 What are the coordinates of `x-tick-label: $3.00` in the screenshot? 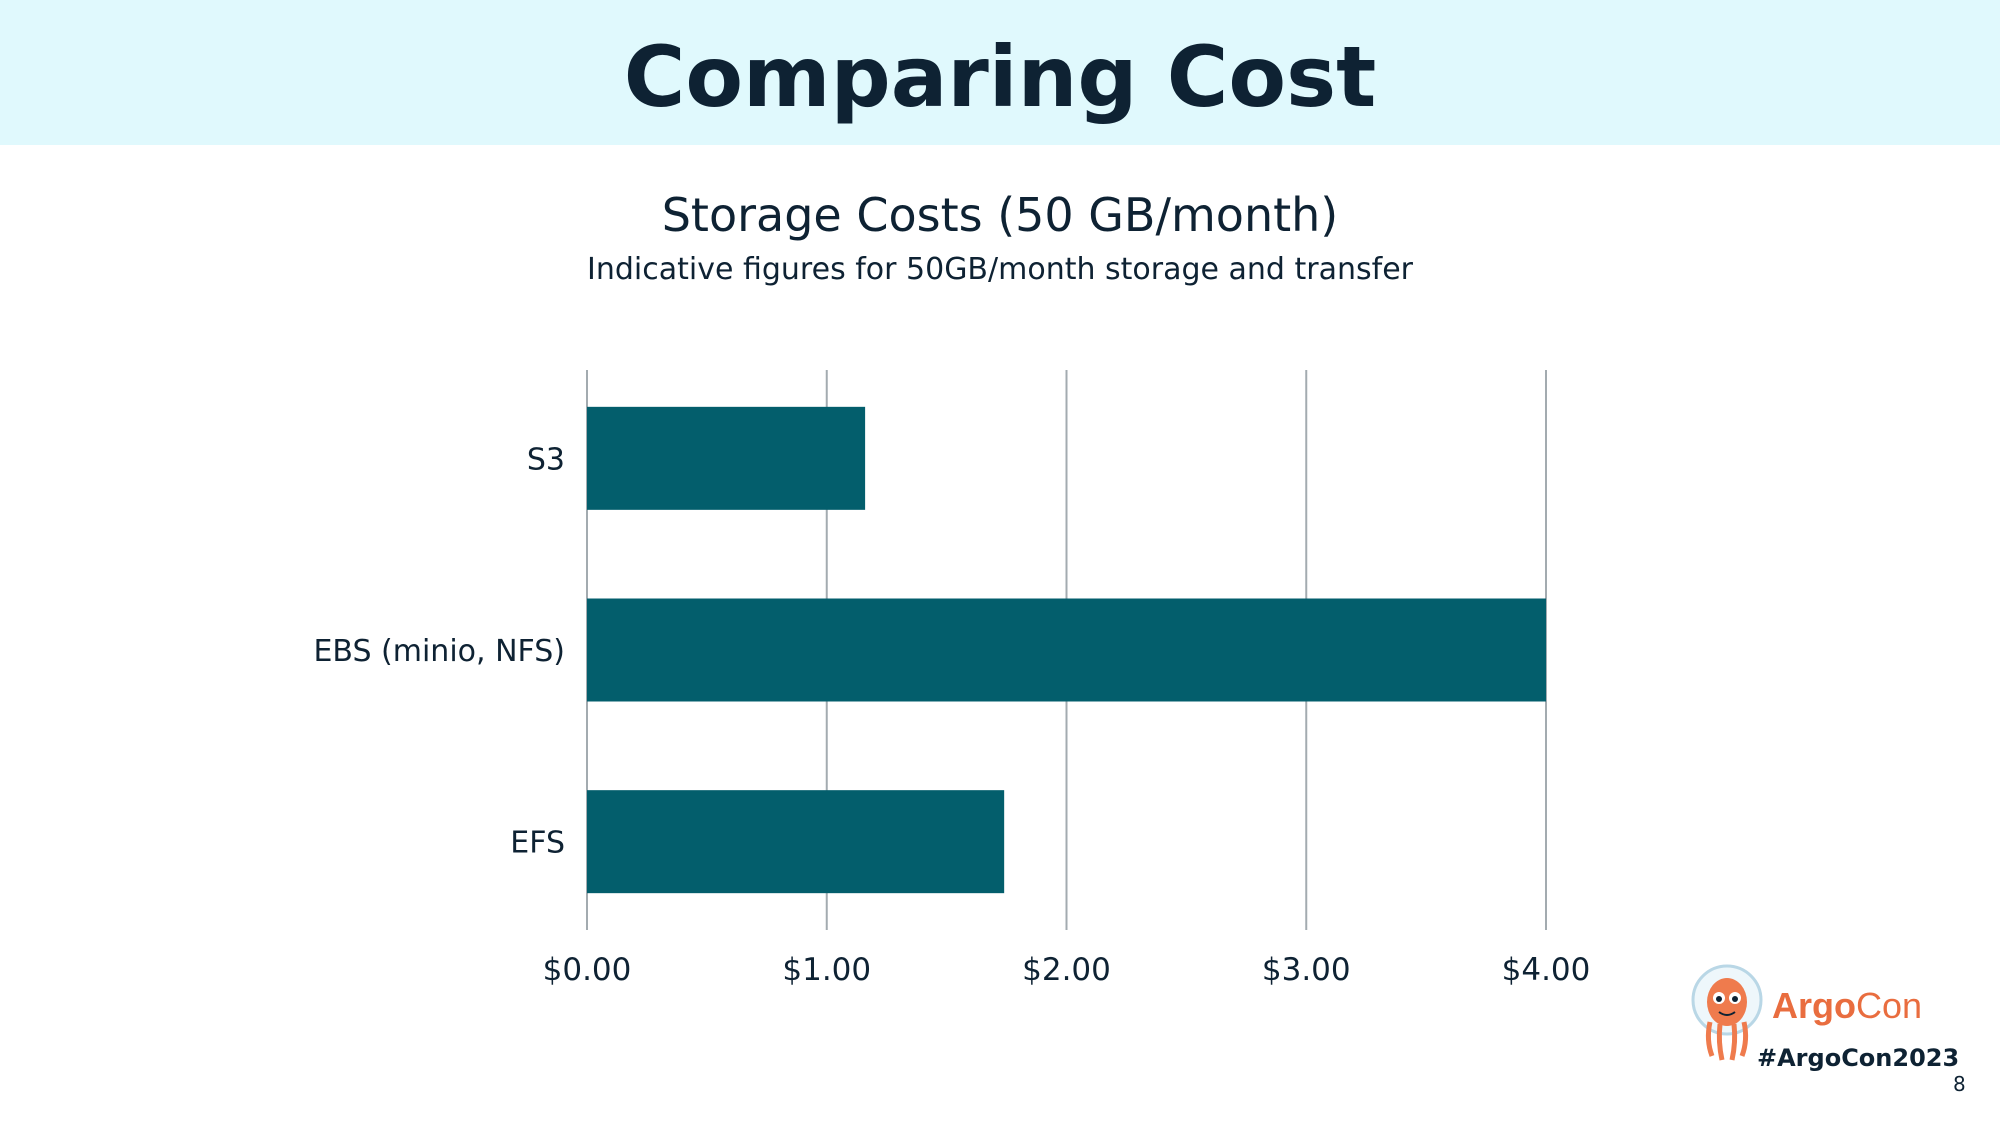 It's located at (1306, 970).